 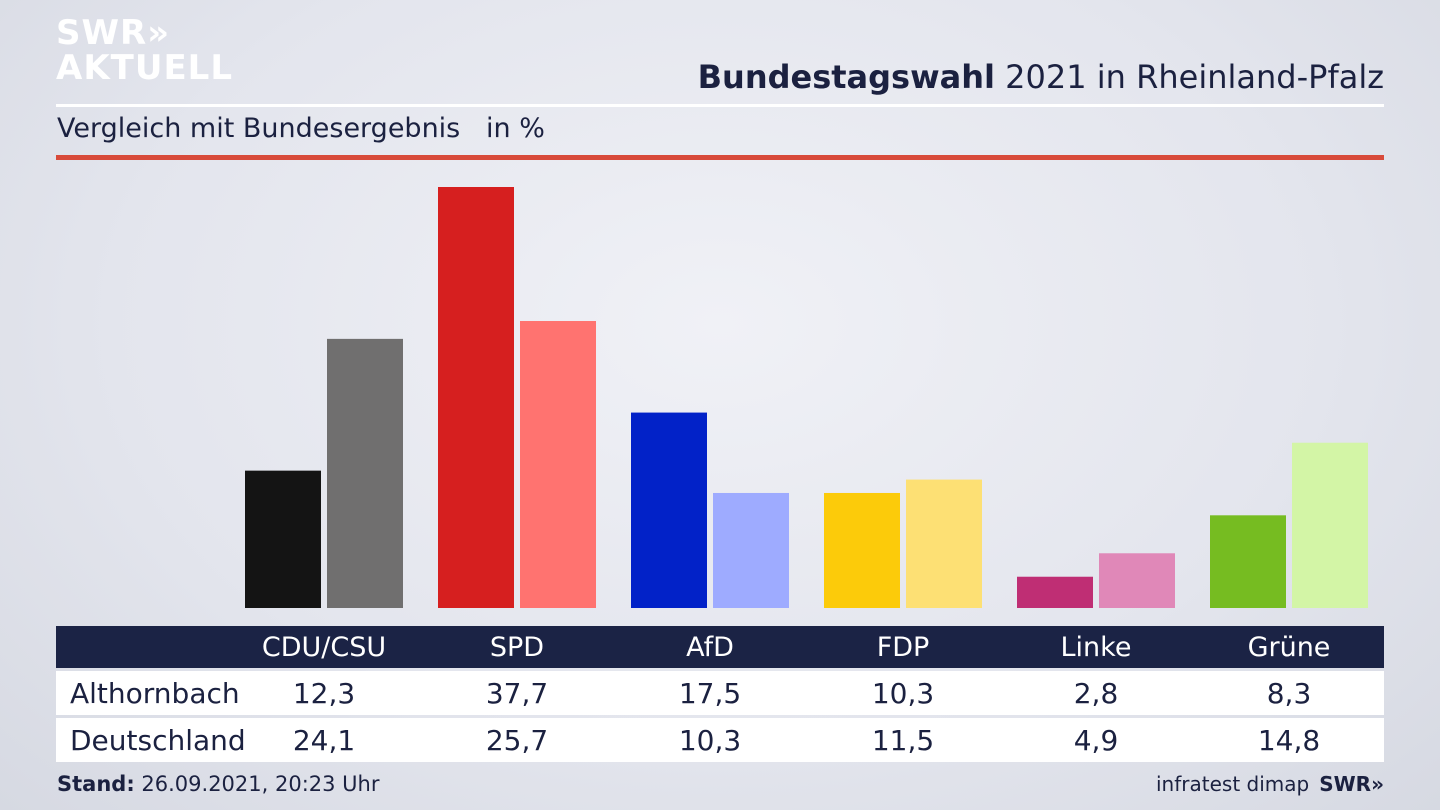 What do you see at coordinates (944, 543) in the screenshot?
I see `bar-fdp-deutschland` at bounding box center [944, 543].